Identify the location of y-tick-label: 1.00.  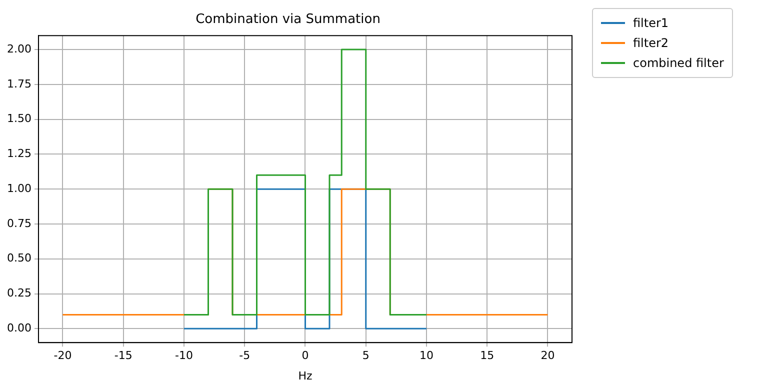
(19, 188).